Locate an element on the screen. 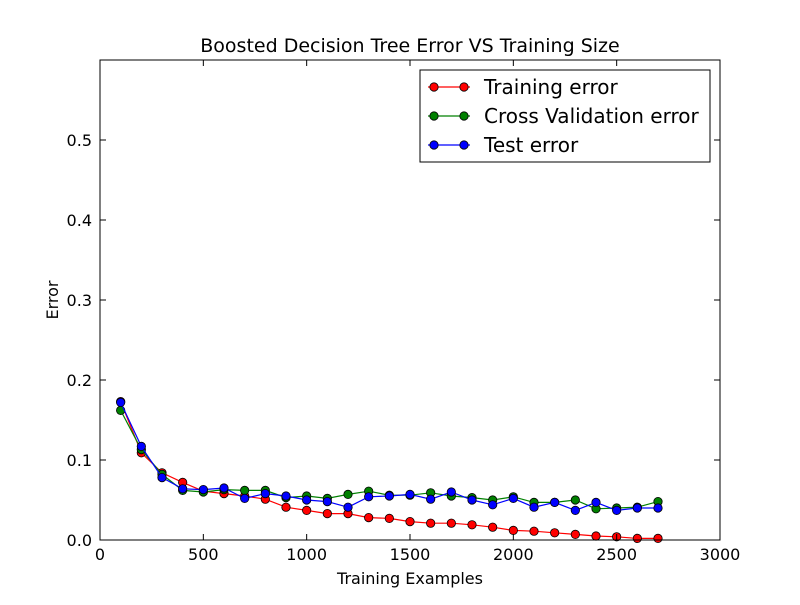  legend-label: Training error is located at coordinates (550, 87).